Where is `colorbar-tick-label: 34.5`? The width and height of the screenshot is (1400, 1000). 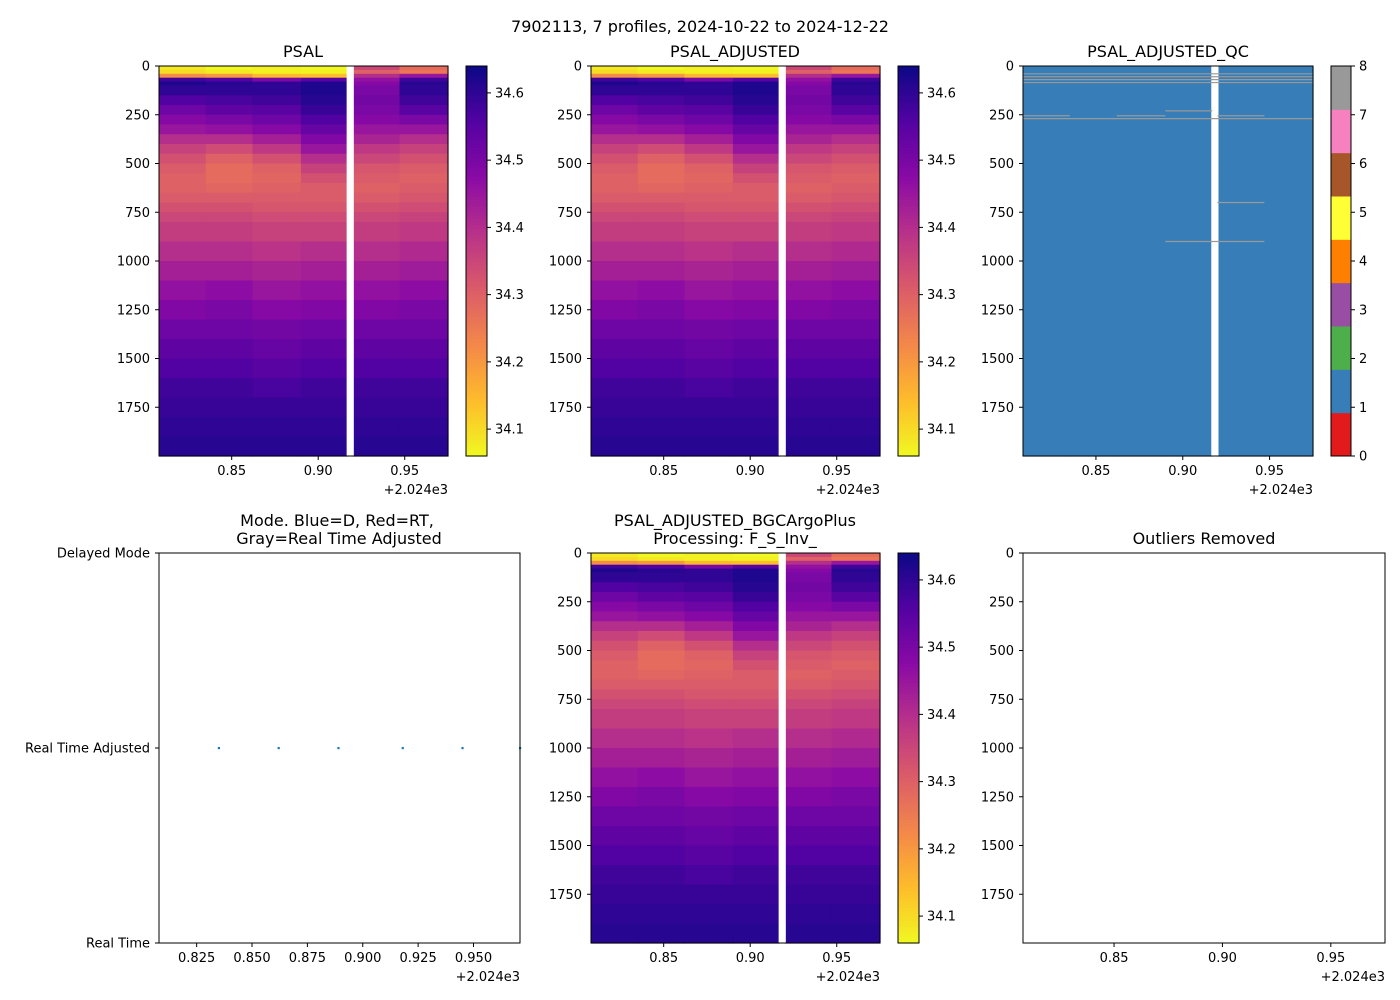
colorbar-tick-label: 34.5 is located at coordinates (941, 161).